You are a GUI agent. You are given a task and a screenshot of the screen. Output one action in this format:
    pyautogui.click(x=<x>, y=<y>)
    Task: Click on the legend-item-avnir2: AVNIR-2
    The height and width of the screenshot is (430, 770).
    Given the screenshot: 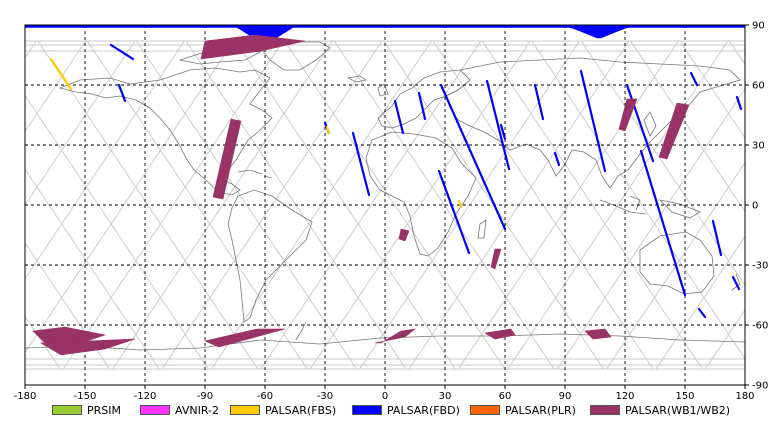 What is the action you would take?
    pyautogui.click(x=179, y=410)
    